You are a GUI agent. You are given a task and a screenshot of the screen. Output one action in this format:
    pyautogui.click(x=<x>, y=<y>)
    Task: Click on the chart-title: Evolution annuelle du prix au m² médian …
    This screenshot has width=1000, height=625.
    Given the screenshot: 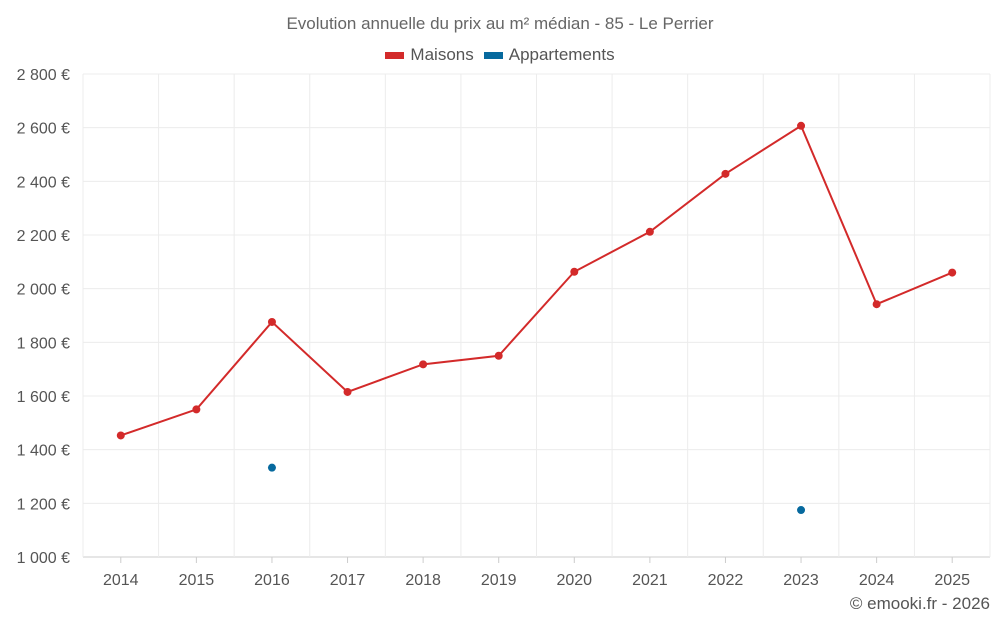 What is the action you would take?
    pyautogui.click(x=500, y=23)
    